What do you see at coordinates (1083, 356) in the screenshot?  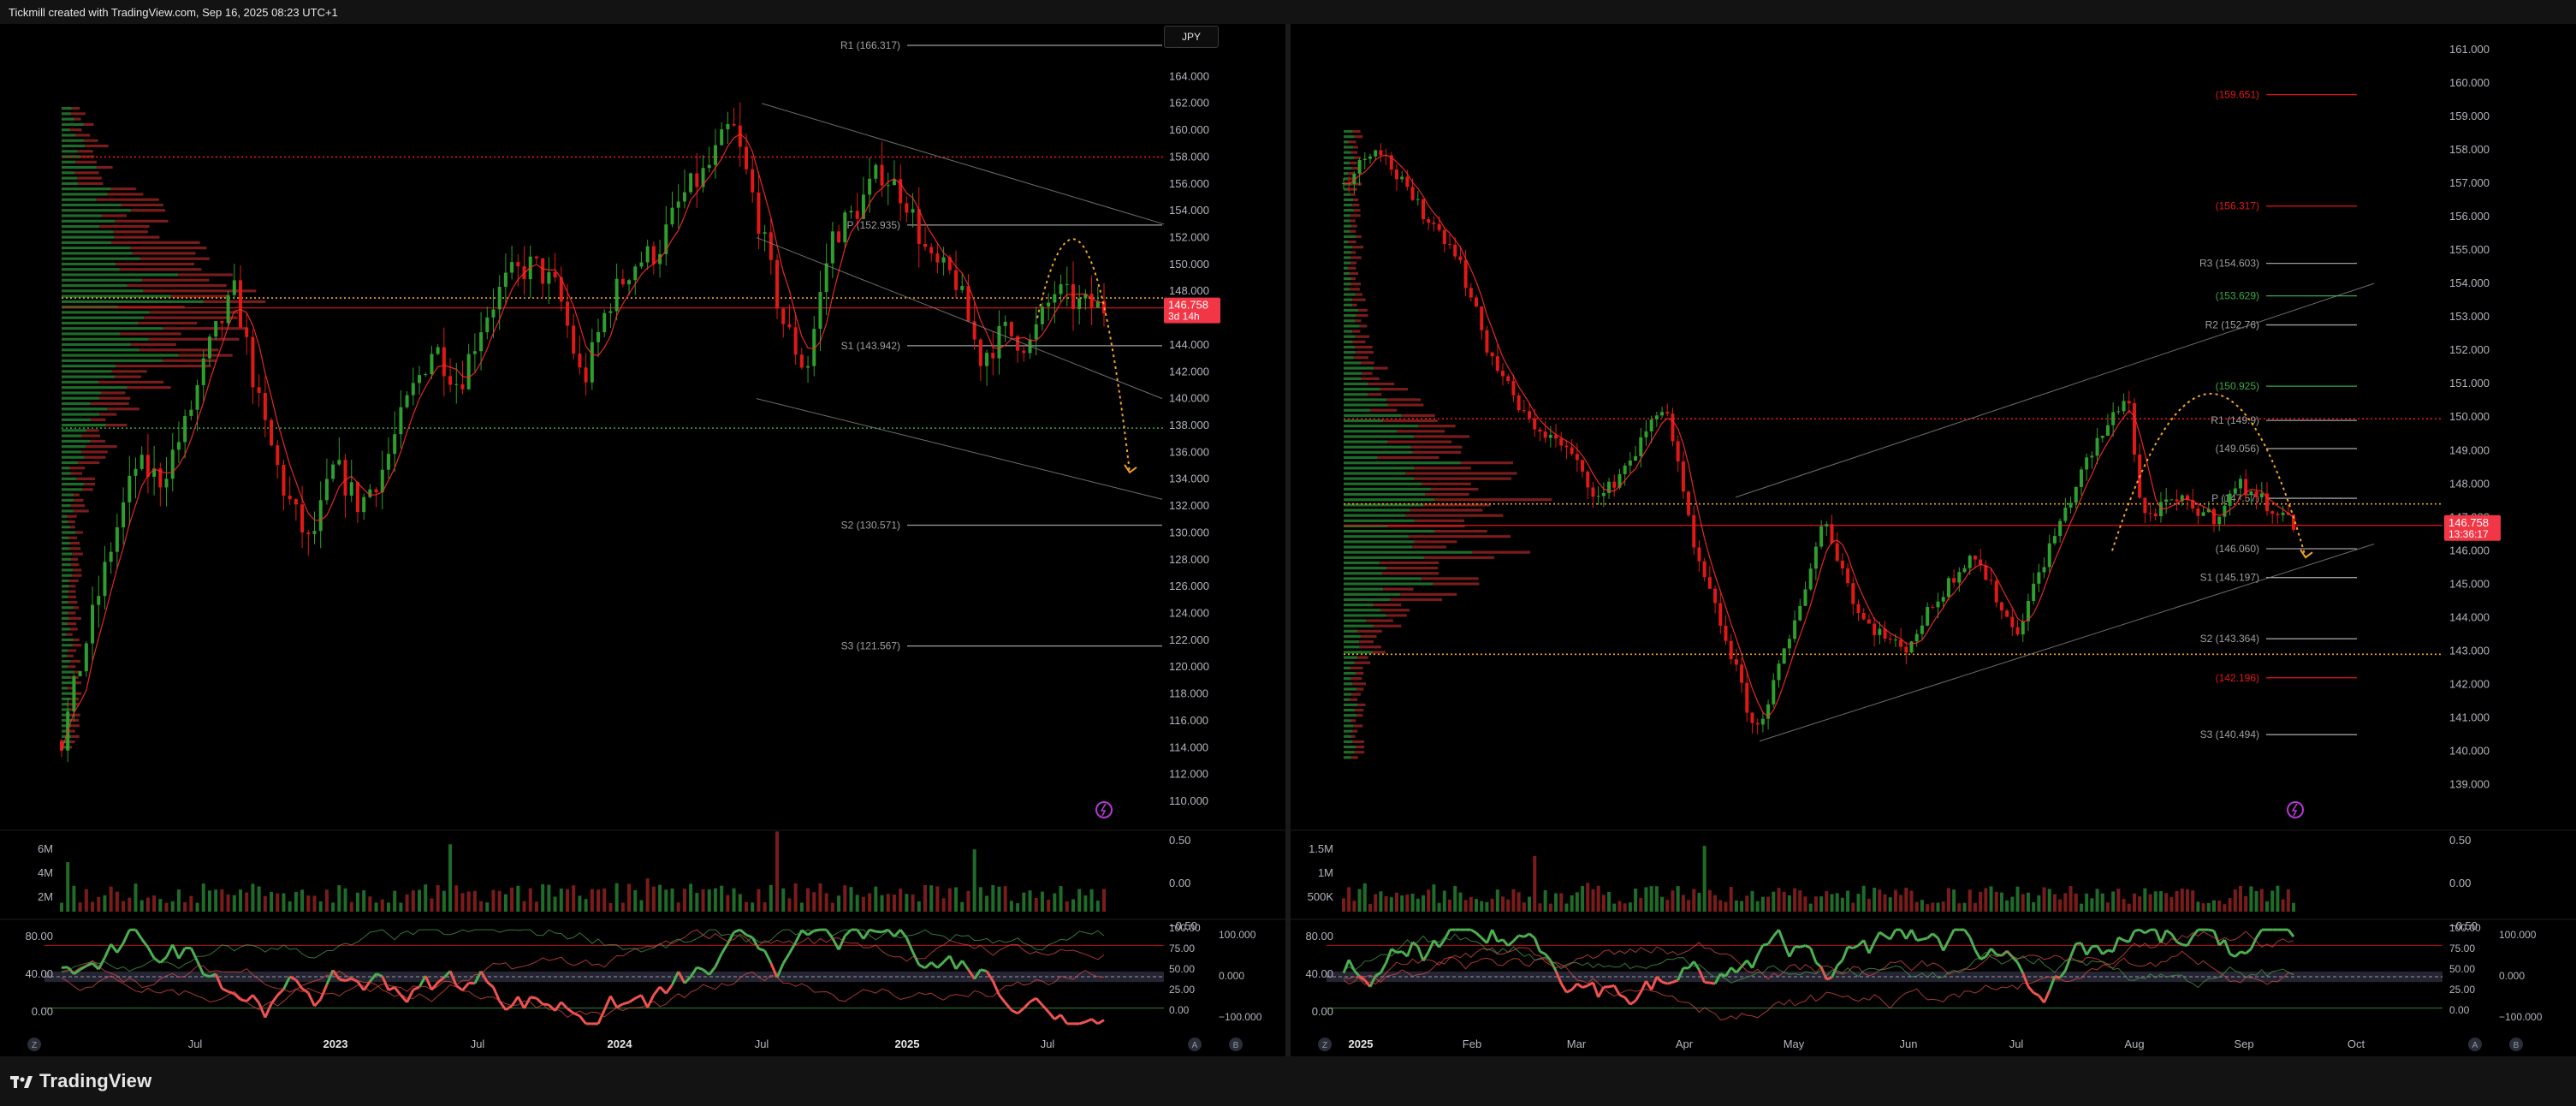 I see `projection-arc` at bounding box center [1083, 356].